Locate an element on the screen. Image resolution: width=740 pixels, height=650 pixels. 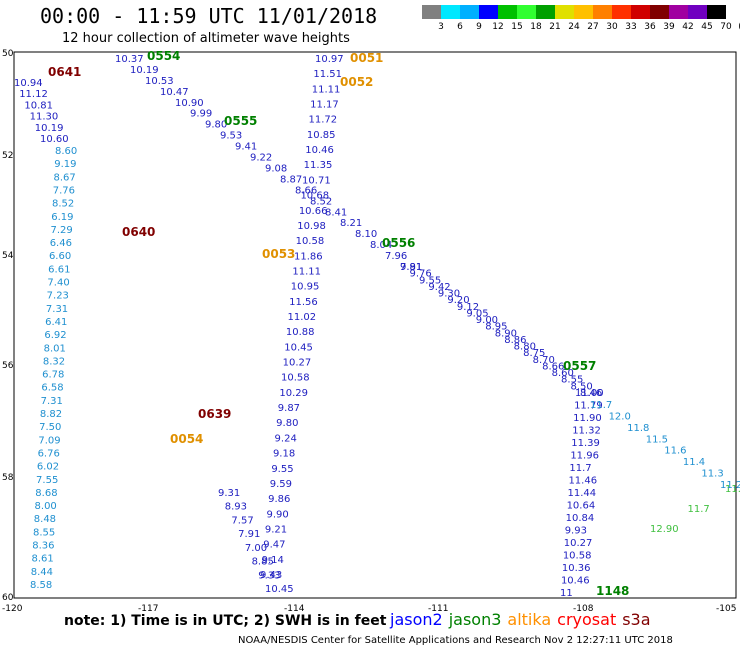
pass-time-label: 0640 is located at coordinates (138, 232).